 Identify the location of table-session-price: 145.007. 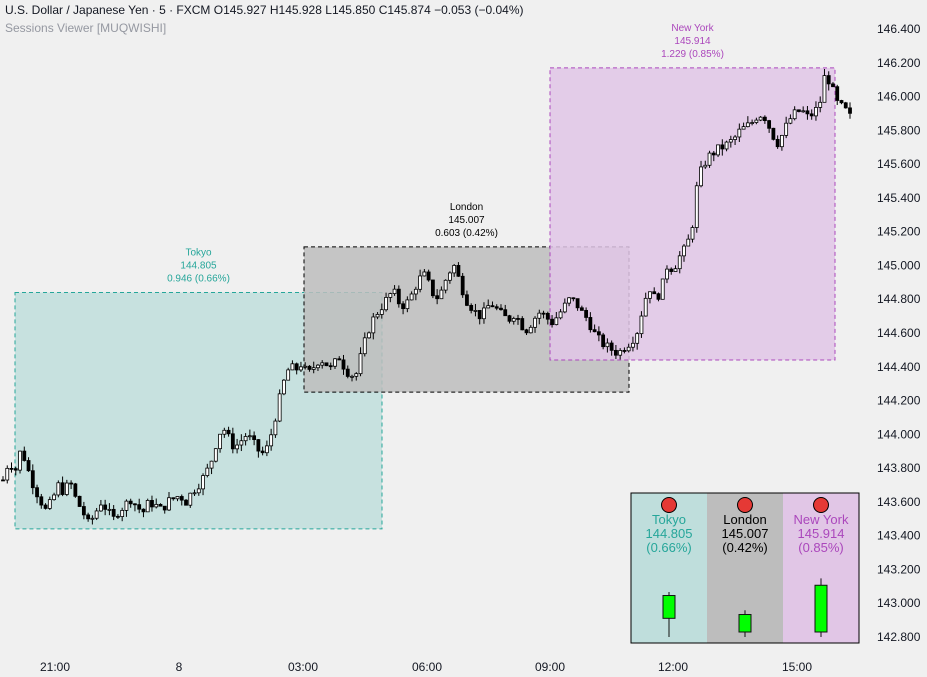
(745, 533).